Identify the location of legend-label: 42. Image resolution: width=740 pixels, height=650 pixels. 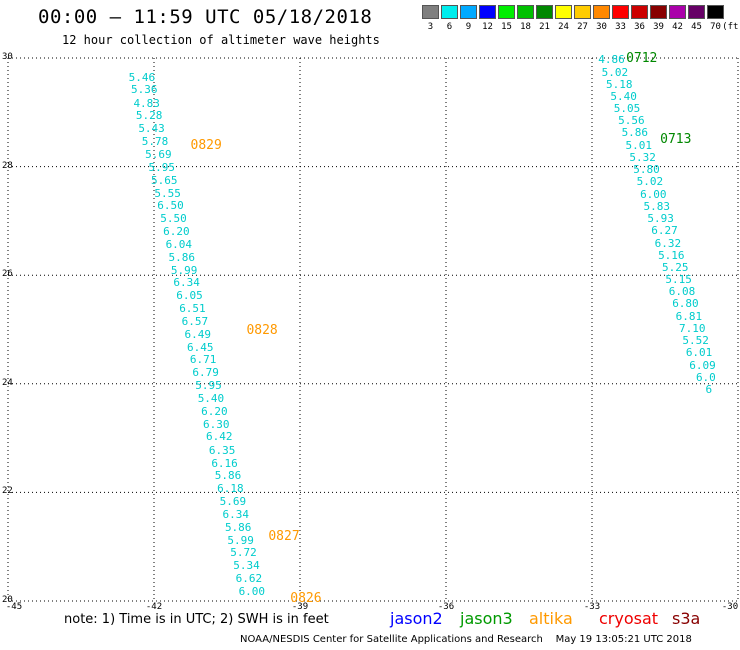
(677, 27).